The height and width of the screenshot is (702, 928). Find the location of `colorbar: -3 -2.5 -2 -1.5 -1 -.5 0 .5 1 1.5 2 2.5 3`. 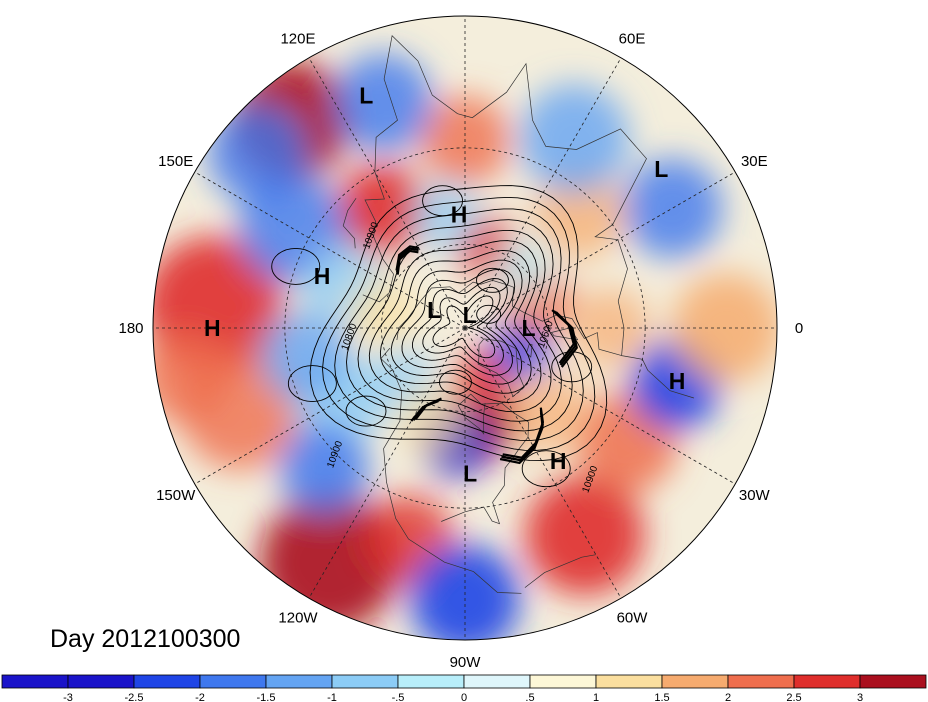

colorbar: -3 -2.5 -2 -1.5 -1 -.5 0 .5 1 1.5 2 2.5 3 is located at coordinates (464, 688).